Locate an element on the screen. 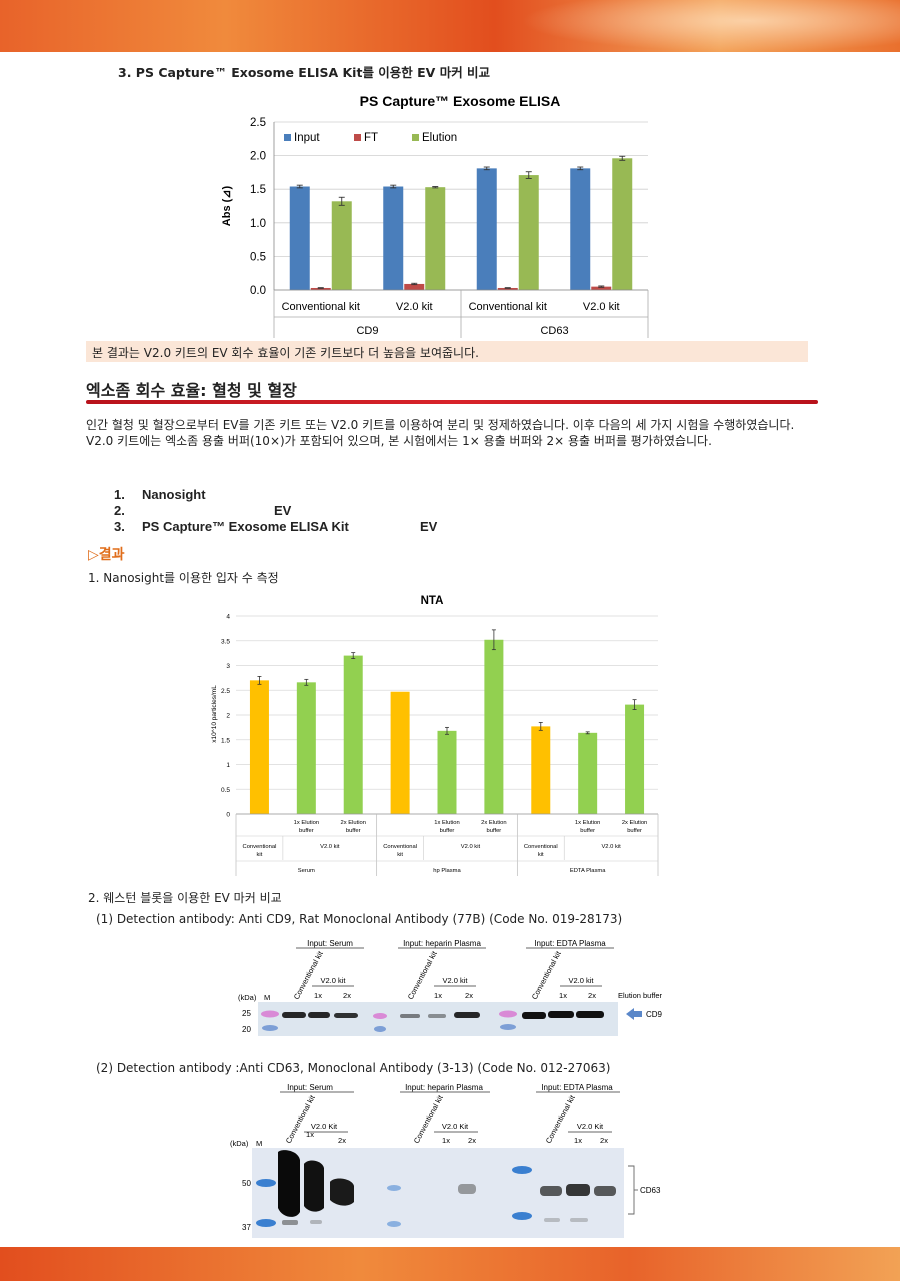 This screenshot has width=900, height=1281. heading-underline is located at coordinates (452, 402).